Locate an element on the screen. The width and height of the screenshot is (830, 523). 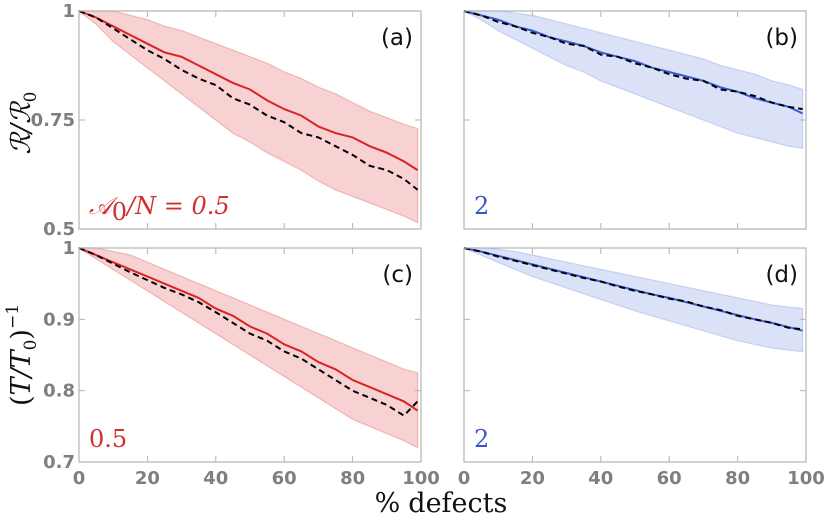
annotation-a-rest: /N = 0.5 is located at coordinates (177, 206).